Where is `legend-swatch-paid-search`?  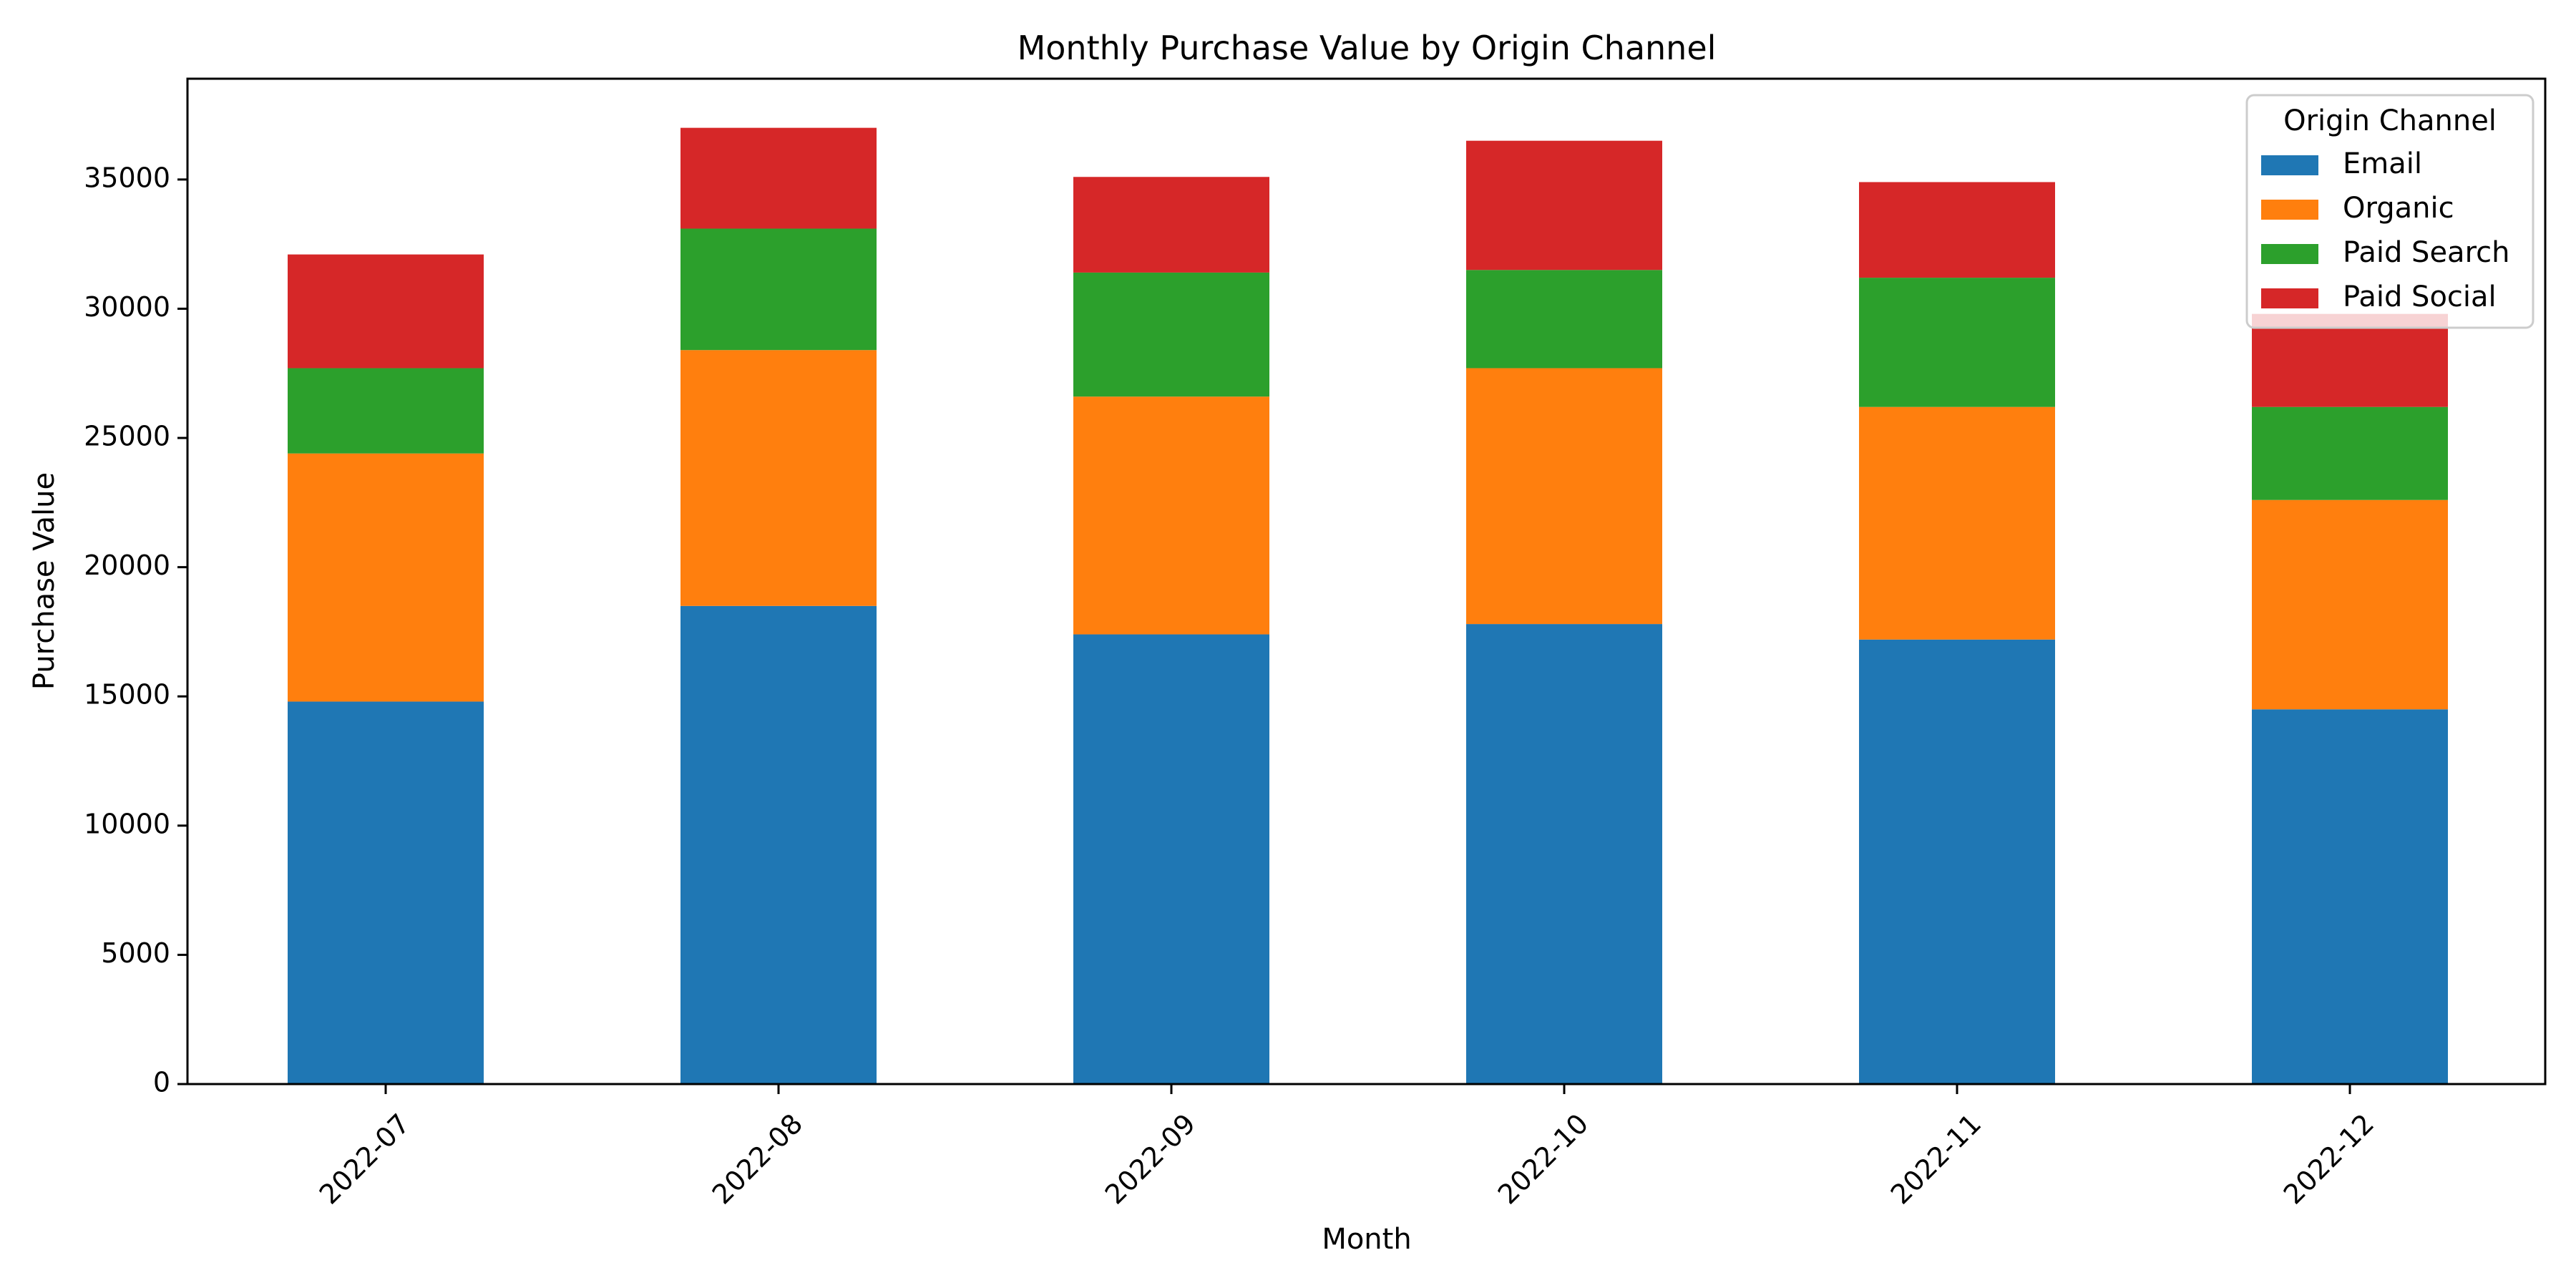
legend-swatch-paid-search is located at coordinates (2289, 254).